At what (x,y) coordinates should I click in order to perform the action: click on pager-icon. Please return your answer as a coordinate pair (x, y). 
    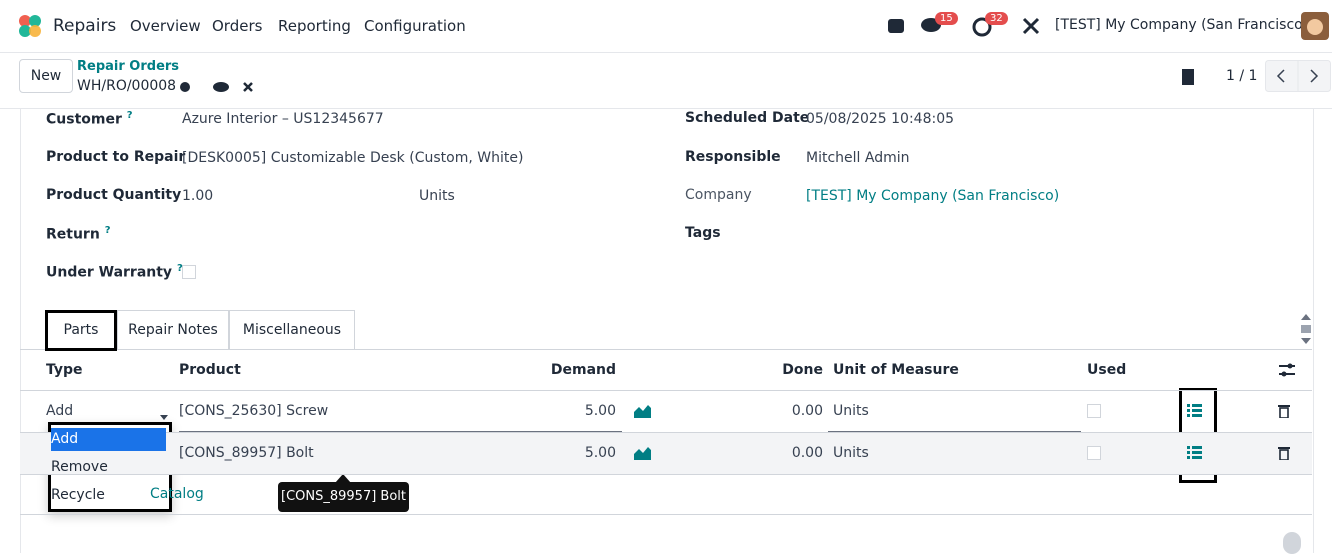
    Looking at the image, I should click on (1188, 77).